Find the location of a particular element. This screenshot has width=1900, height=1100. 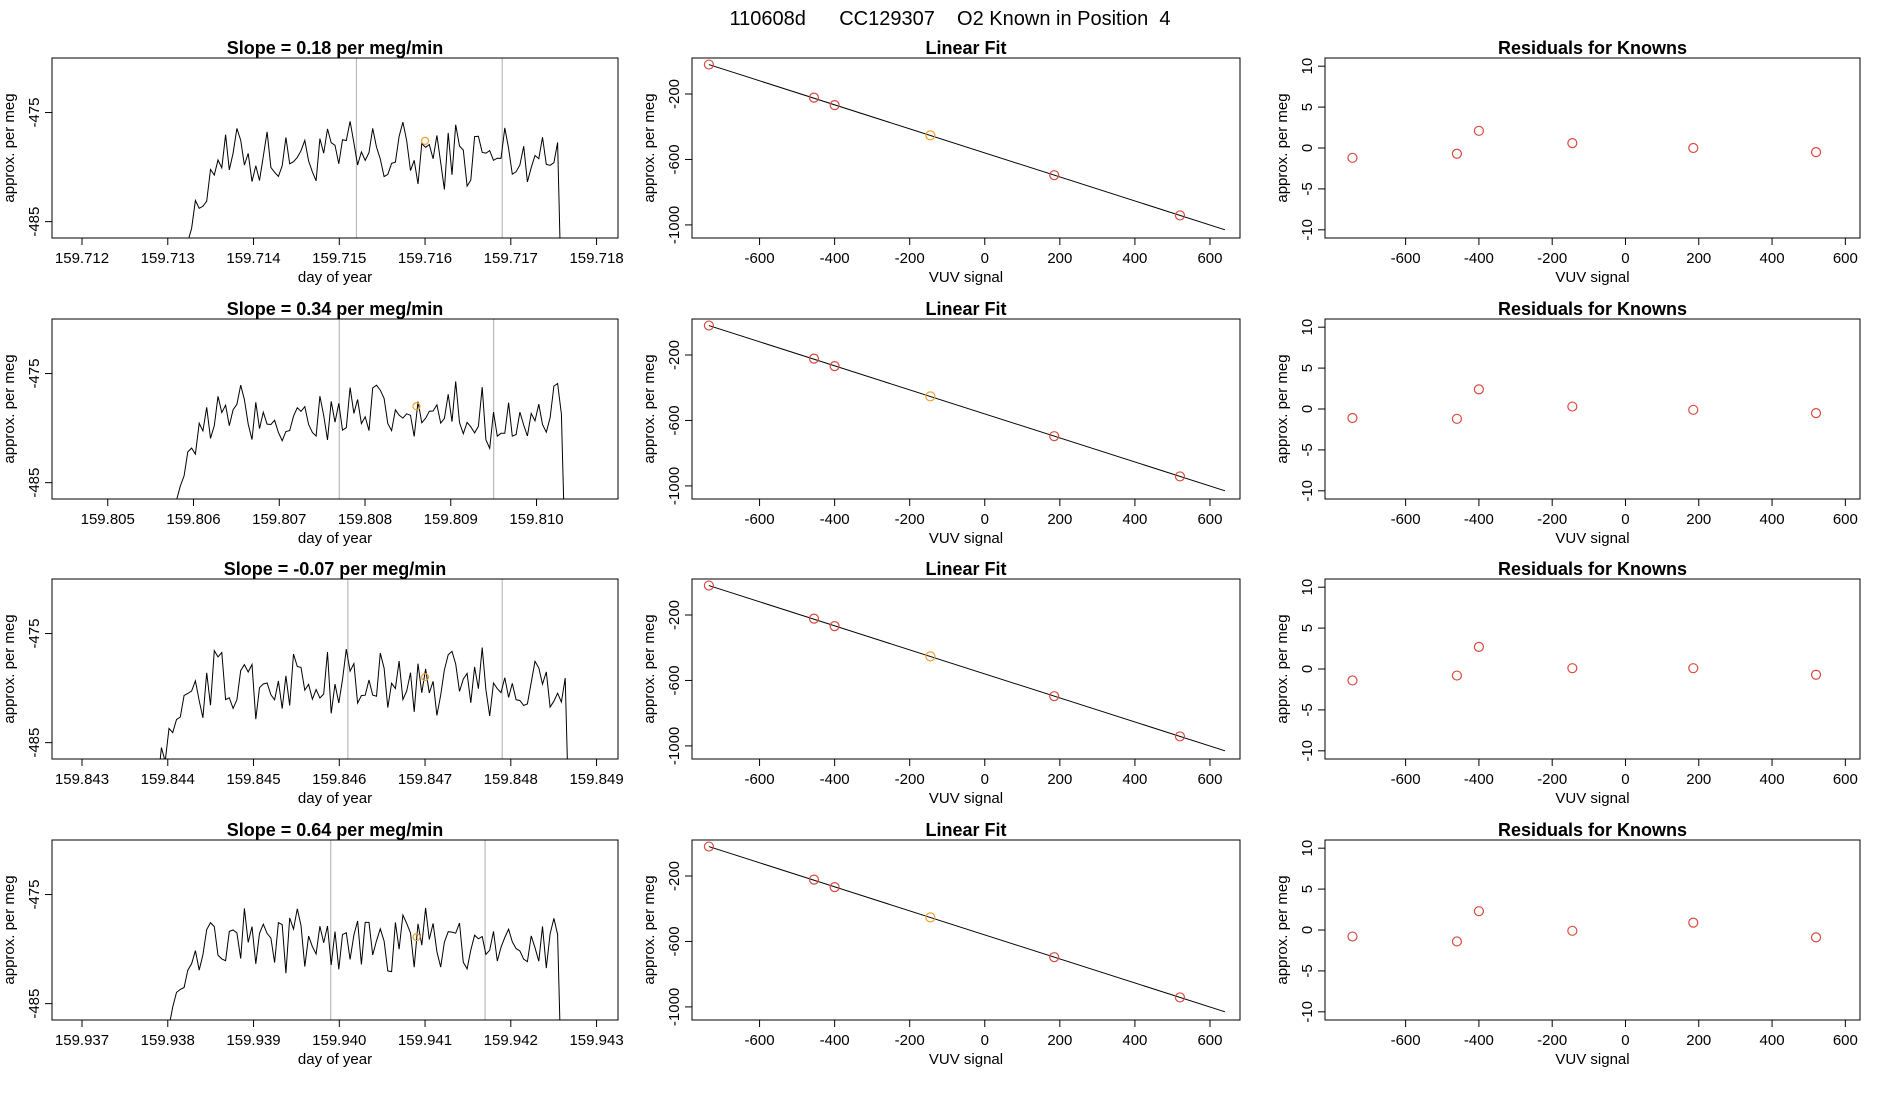

panel-title: Slope = 0.34 per meg/min is located at coordinates (335, 309).